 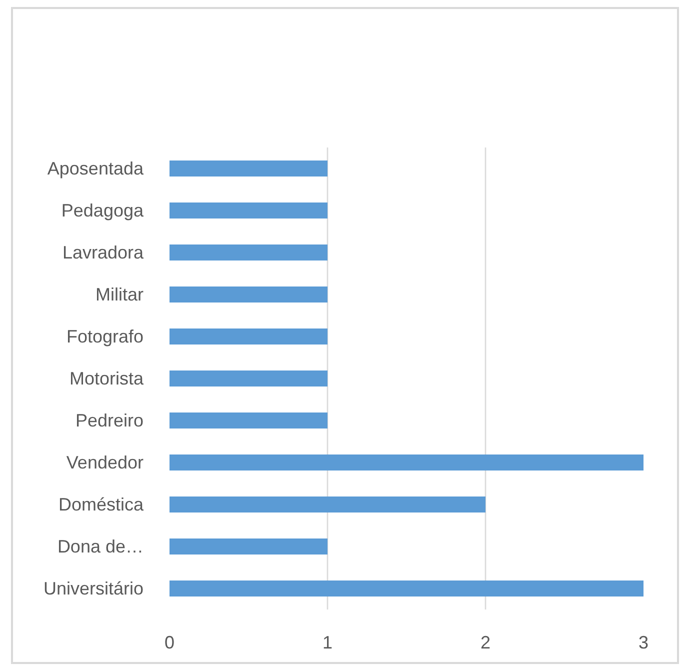 I want to click on x-tick-label: 0, so click(x=169, y=642).